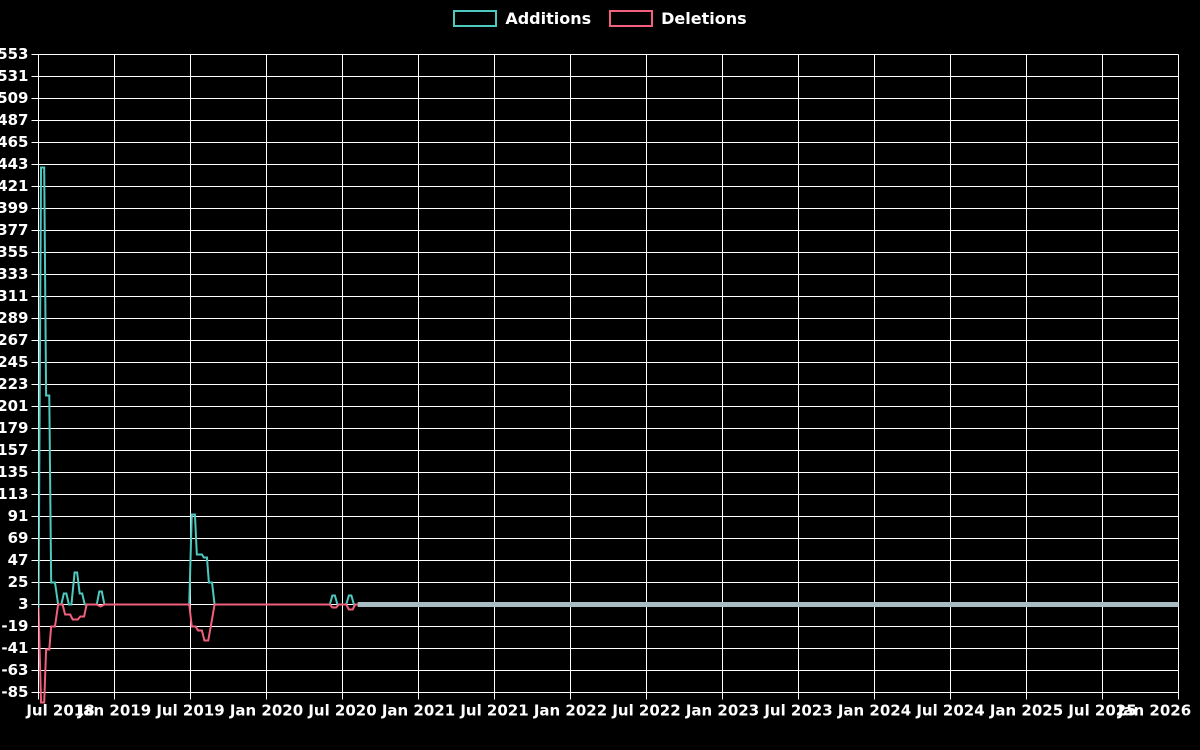 This screenshot has width=1200, height=750. What do you see at coordinates (14, 98) in the screenshot?
I see `y-tick-label: 509` at bounding box center [14, 98].